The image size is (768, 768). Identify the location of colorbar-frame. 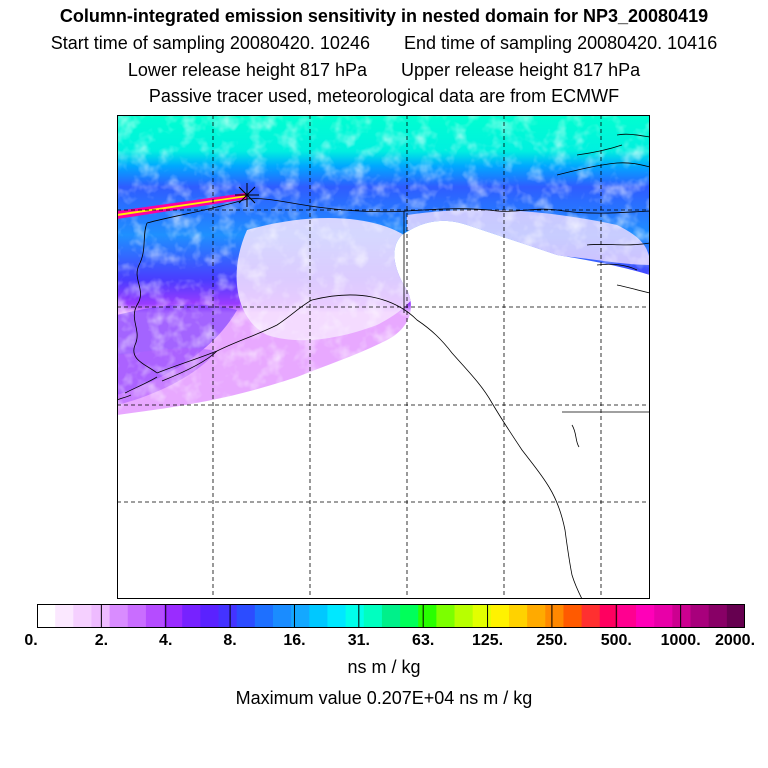
(391, 616).